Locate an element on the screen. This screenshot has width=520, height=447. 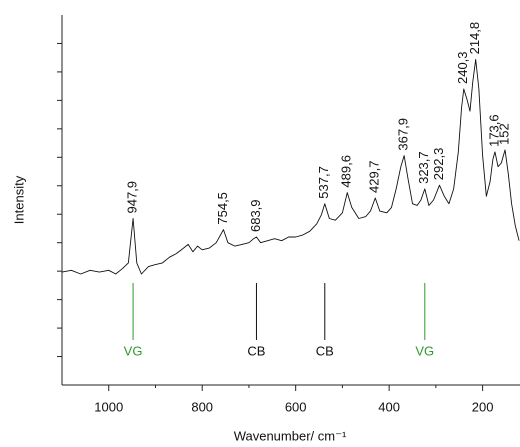
peak-label: 173,6 is located at coordinates (493, 130).